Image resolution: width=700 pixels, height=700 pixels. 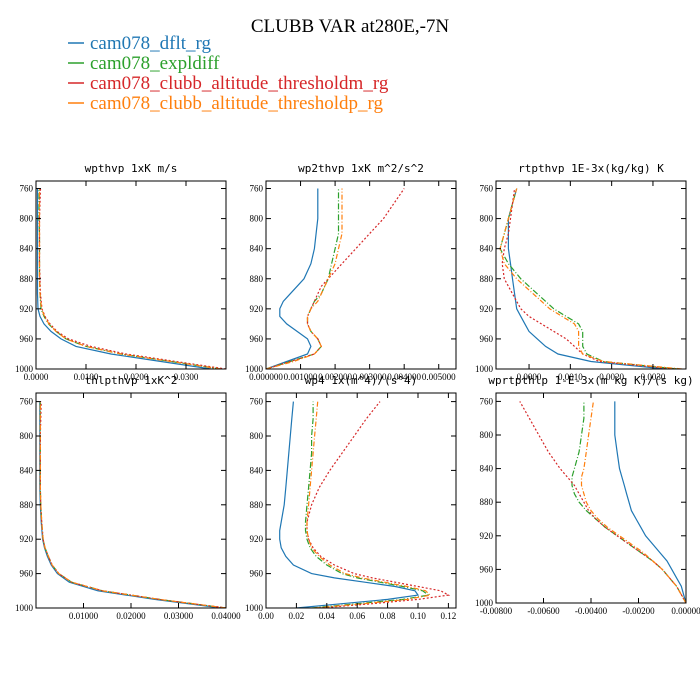 What do you see at coordinates (487, 569) in the screenshot?
I see `ytick-label-5-5: 960` at bounding box center [487, 569].